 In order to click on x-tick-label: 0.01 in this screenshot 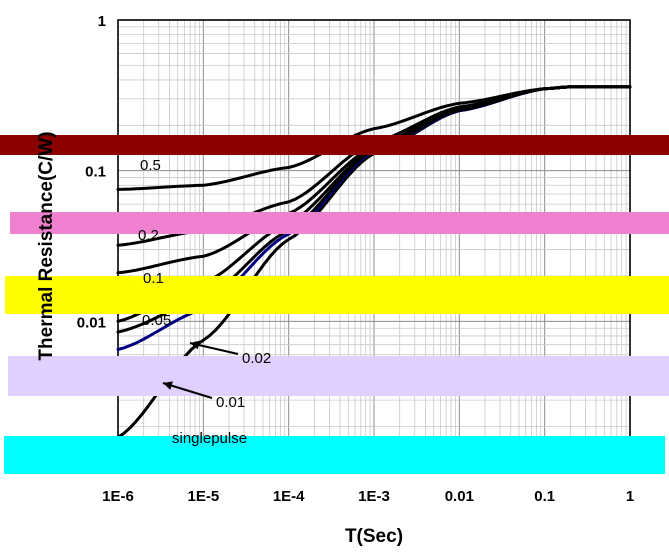, I will do `click(459, 496)`.